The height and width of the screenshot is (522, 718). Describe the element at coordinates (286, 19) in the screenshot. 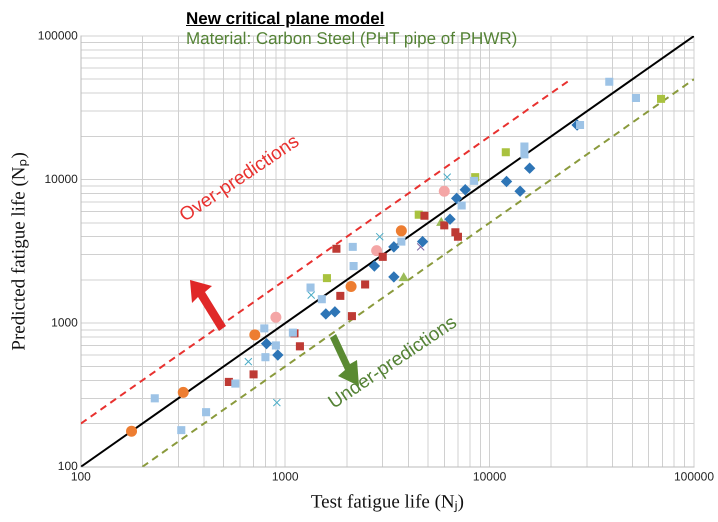

I see `chart-title: New critical plane model` at that location.